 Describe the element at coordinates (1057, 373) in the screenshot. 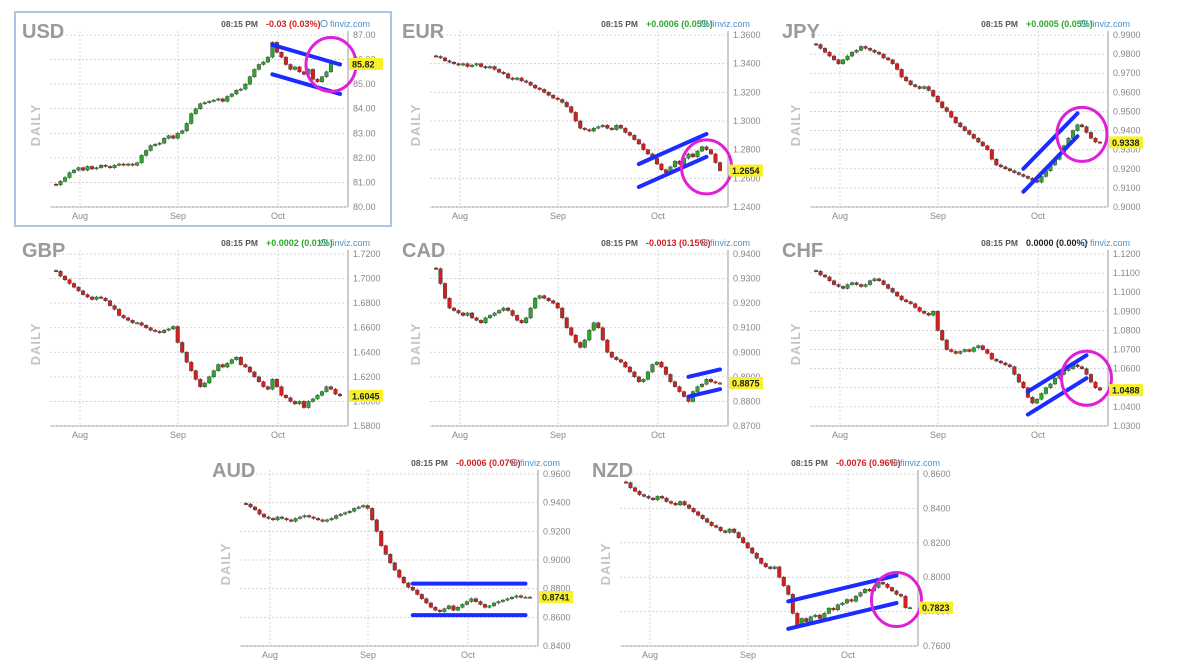

I see `channel-upper-line` at that location.